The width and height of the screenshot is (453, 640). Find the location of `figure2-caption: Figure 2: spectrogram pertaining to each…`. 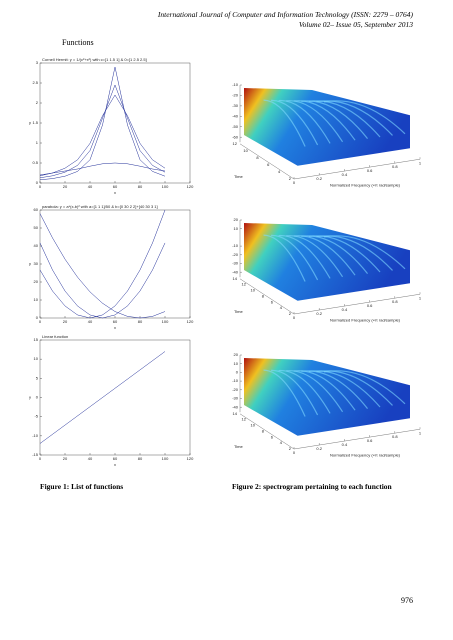

figure2-caption: Figure 2: spectrogram pertaining to each… is located at coordinates (312, 486).